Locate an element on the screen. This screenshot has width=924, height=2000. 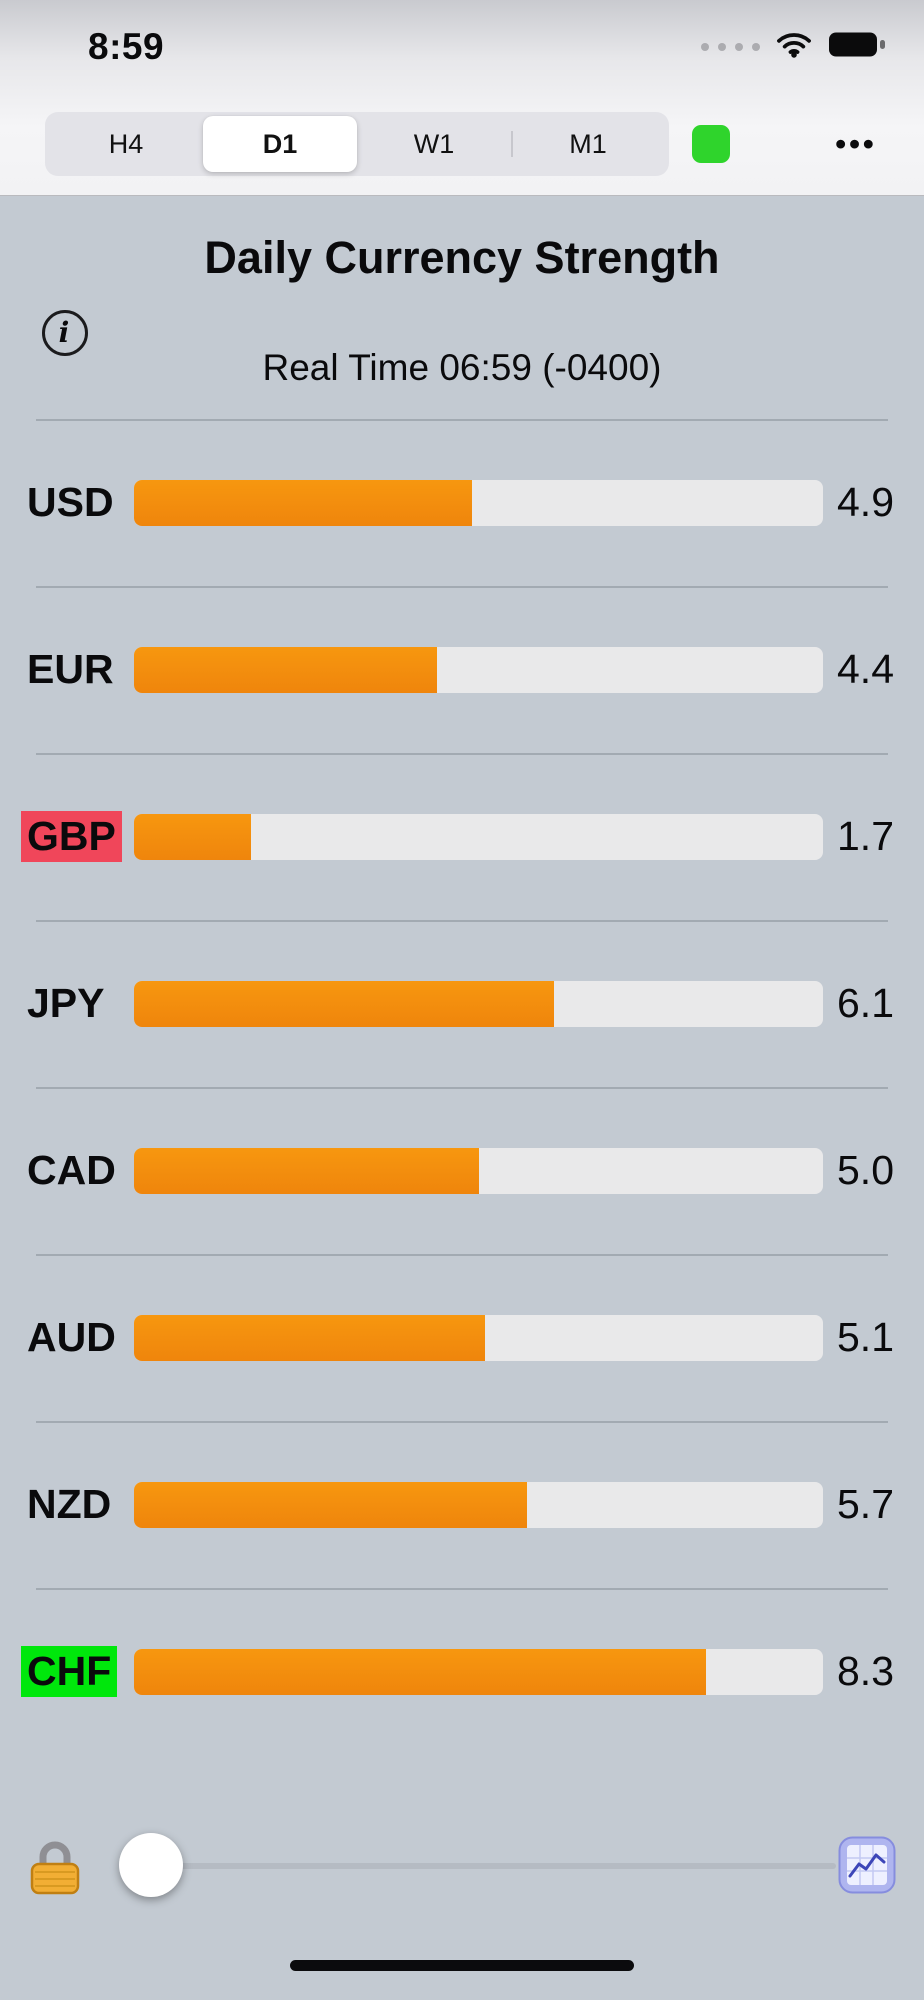
realtime-timestamp: Real Time 06:59 (-0400) is located at coordinates (462, 367).